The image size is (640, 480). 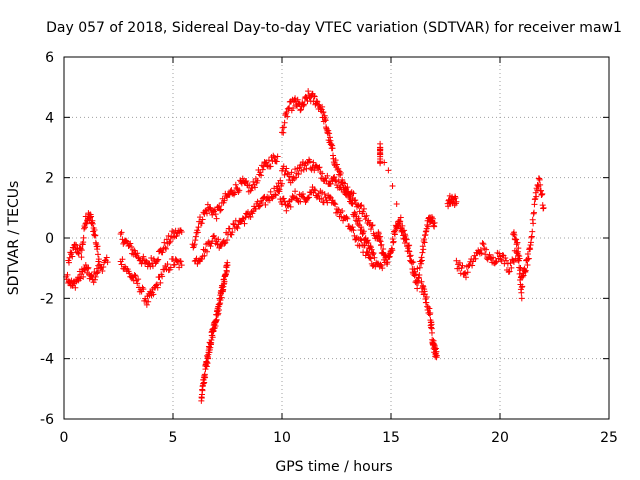 What do you see at coordinates (49, 179) in the screenshot?
I see `y-tick-label: 2` at bounding box center [49, 179].